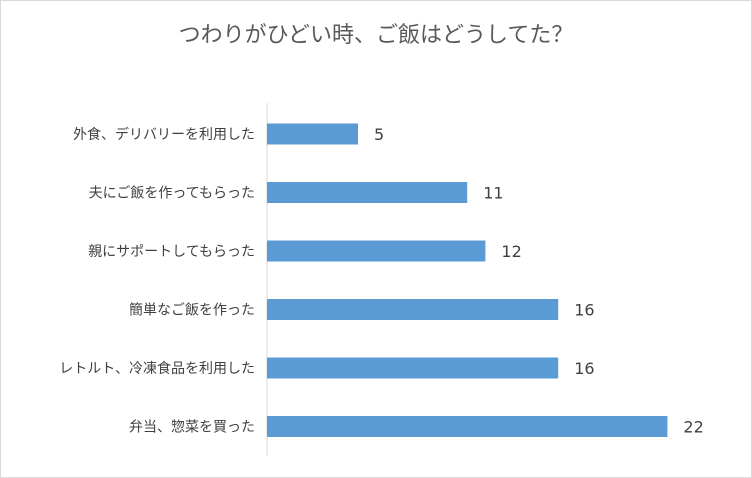  I want to click on data-label-2: 12, so click(511, 251).